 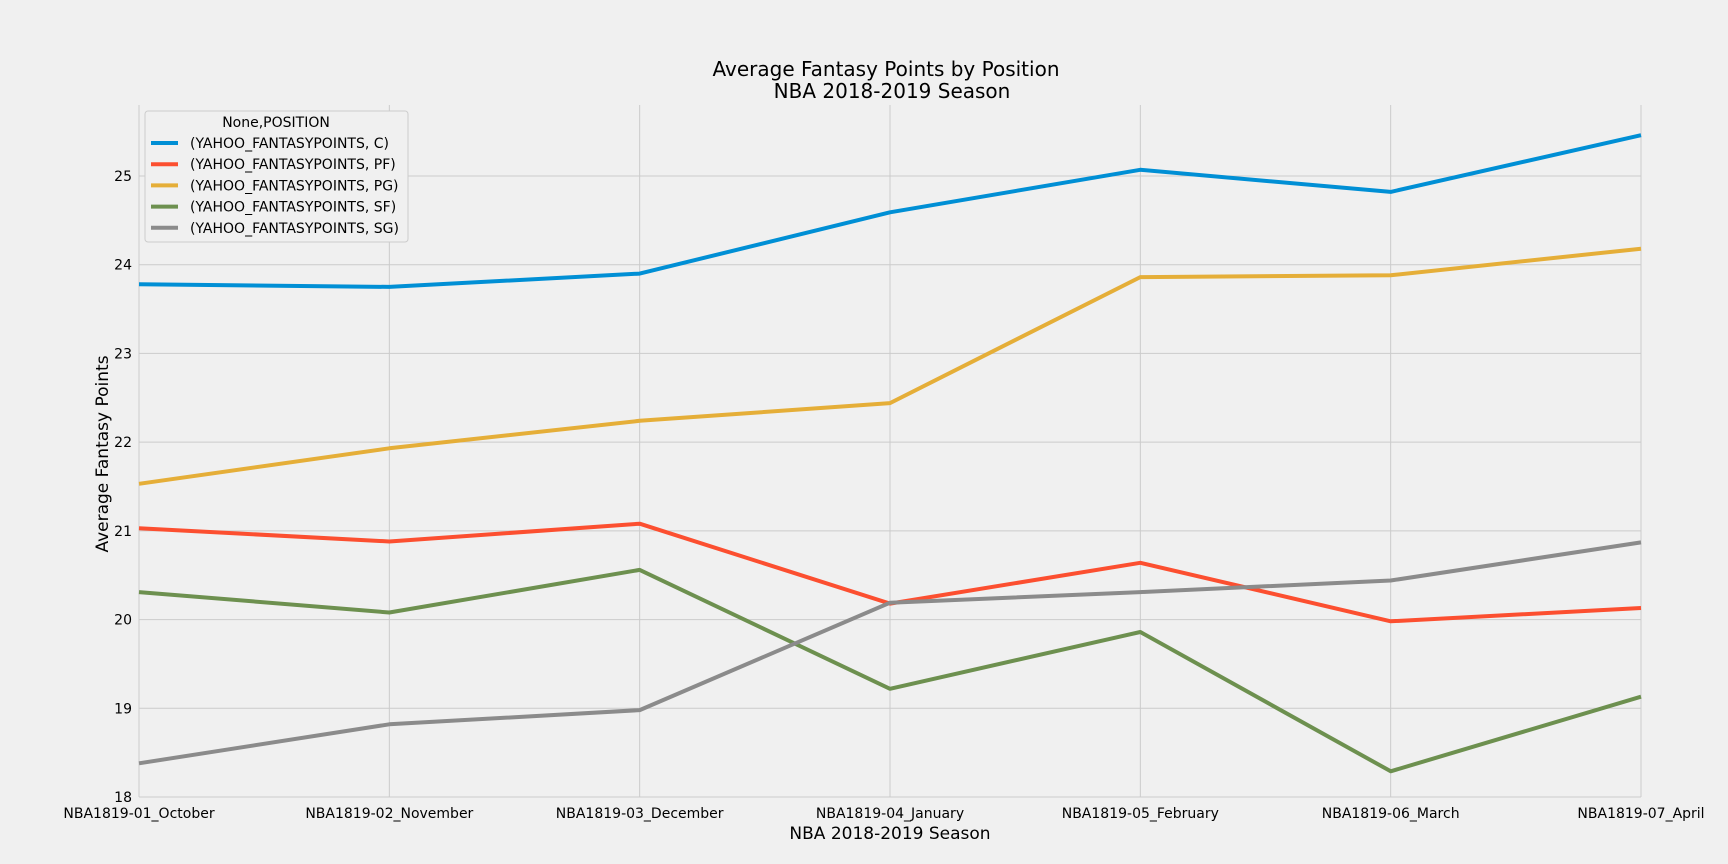 I want to click on legend-label: (YAHOO_FANTASYPOINTS, PF), so click(x=293, y=165).